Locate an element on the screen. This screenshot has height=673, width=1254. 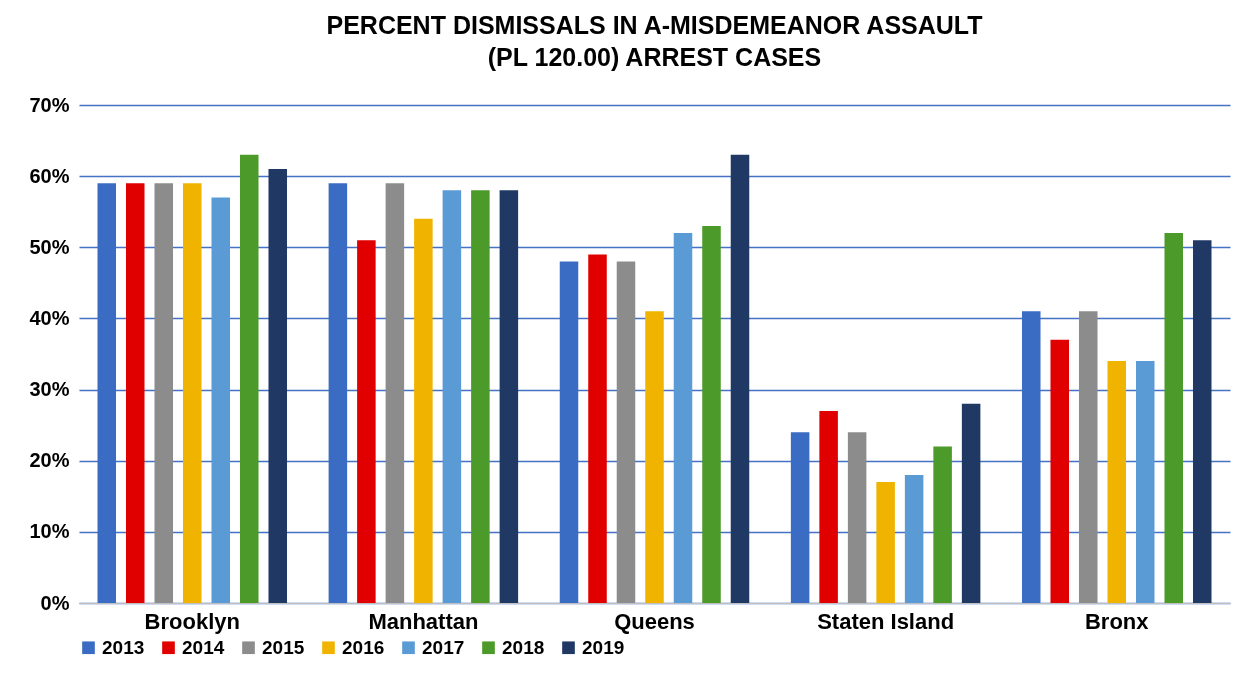
legend-label: 2016 is located at coordinates (363, 647).